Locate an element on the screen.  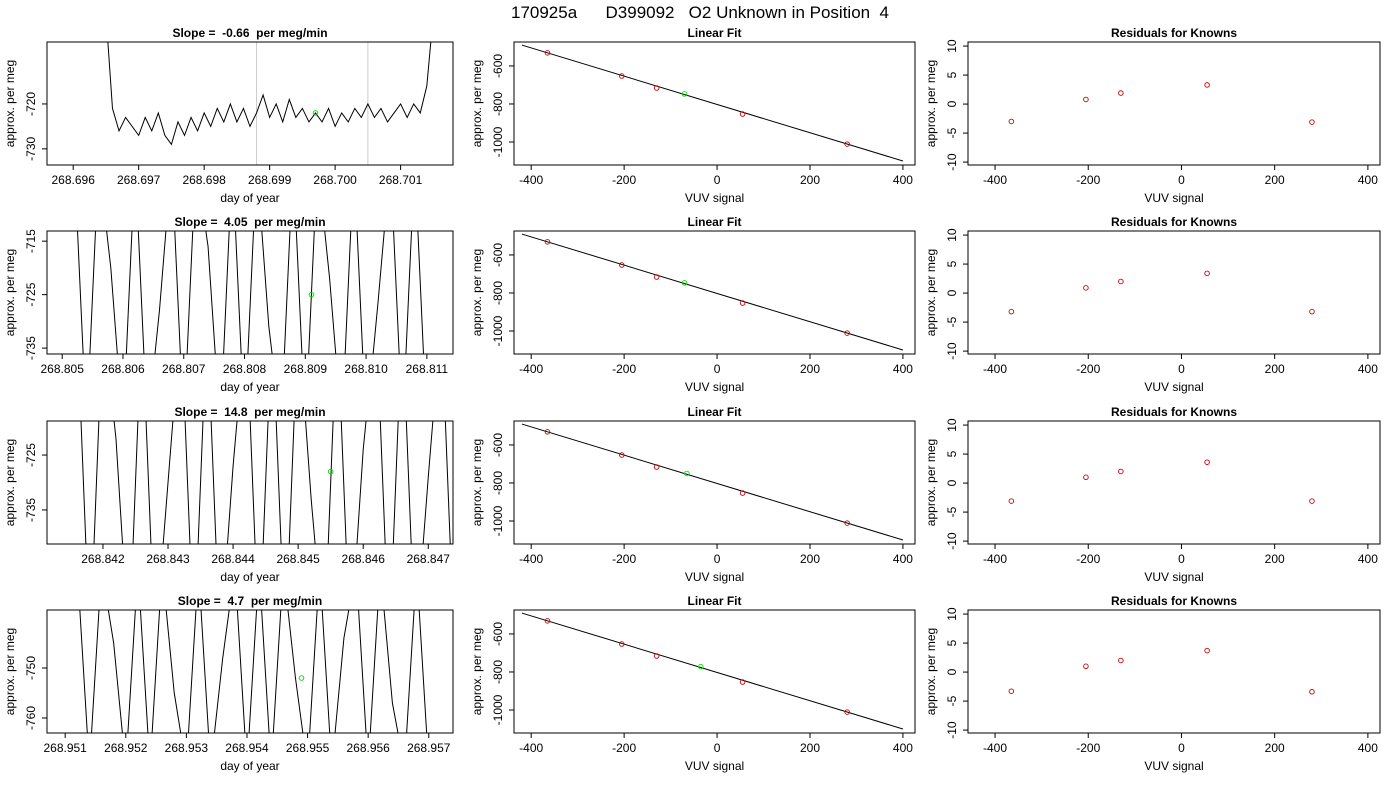
y-tick-label: -760 is located at coordinates (31, 718).